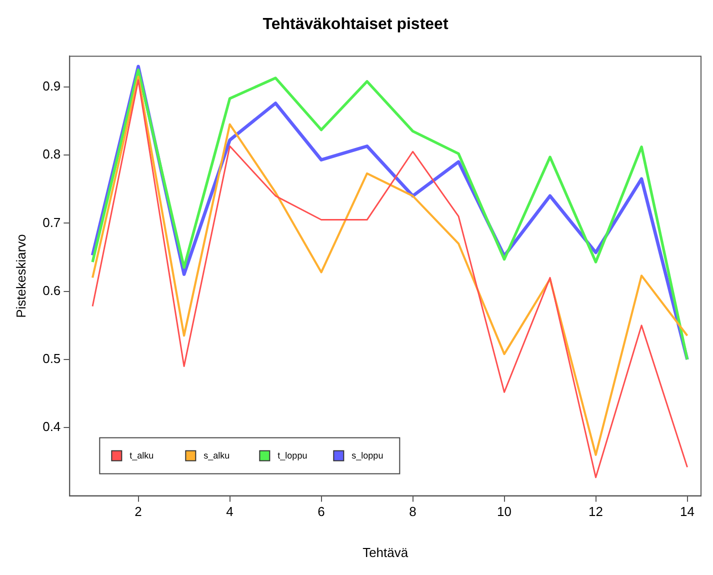 The image size is (713, 575). Describe the element at coordinates (504, 512) in the screenshot. I see `x-tick-label: 10` at that location.